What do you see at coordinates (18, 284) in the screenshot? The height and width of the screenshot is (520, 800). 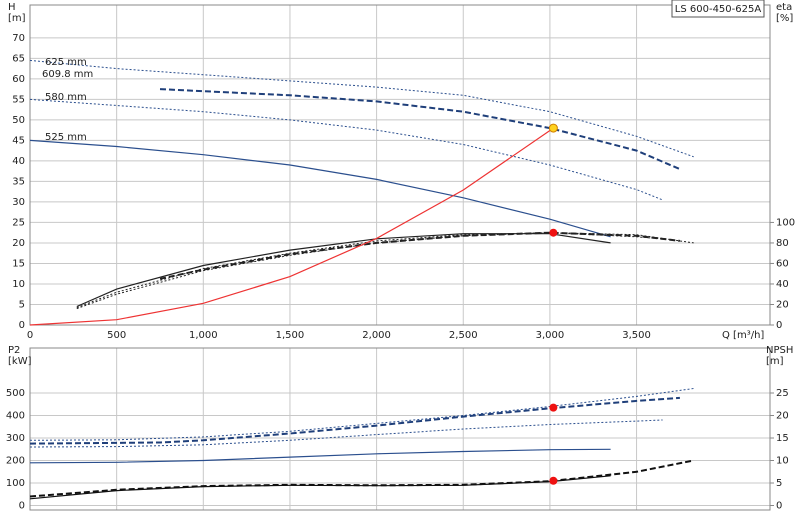 I see `y-tick-label: 10` at bounding box center [18, 284].